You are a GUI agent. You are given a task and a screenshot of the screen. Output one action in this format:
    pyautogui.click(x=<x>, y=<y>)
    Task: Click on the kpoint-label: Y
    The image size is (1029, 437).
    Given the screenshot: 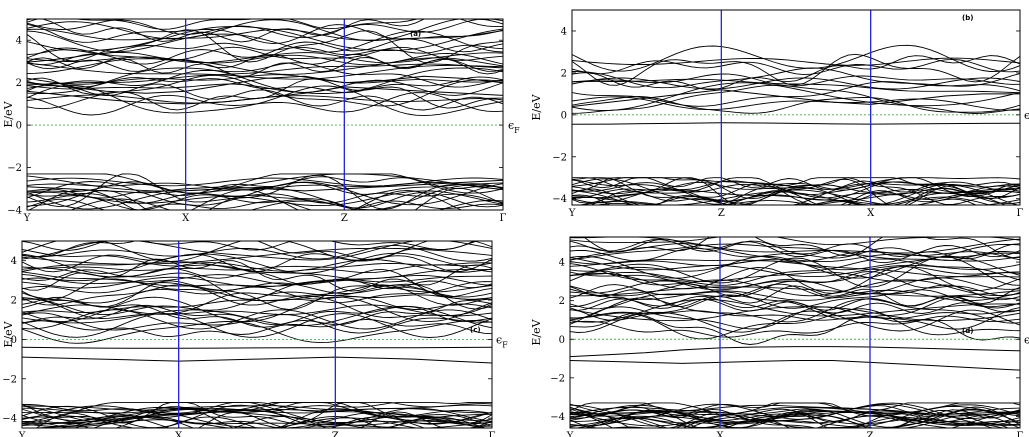 What is the action you would take?
    pyautogui.click(x=27, y=218)
    